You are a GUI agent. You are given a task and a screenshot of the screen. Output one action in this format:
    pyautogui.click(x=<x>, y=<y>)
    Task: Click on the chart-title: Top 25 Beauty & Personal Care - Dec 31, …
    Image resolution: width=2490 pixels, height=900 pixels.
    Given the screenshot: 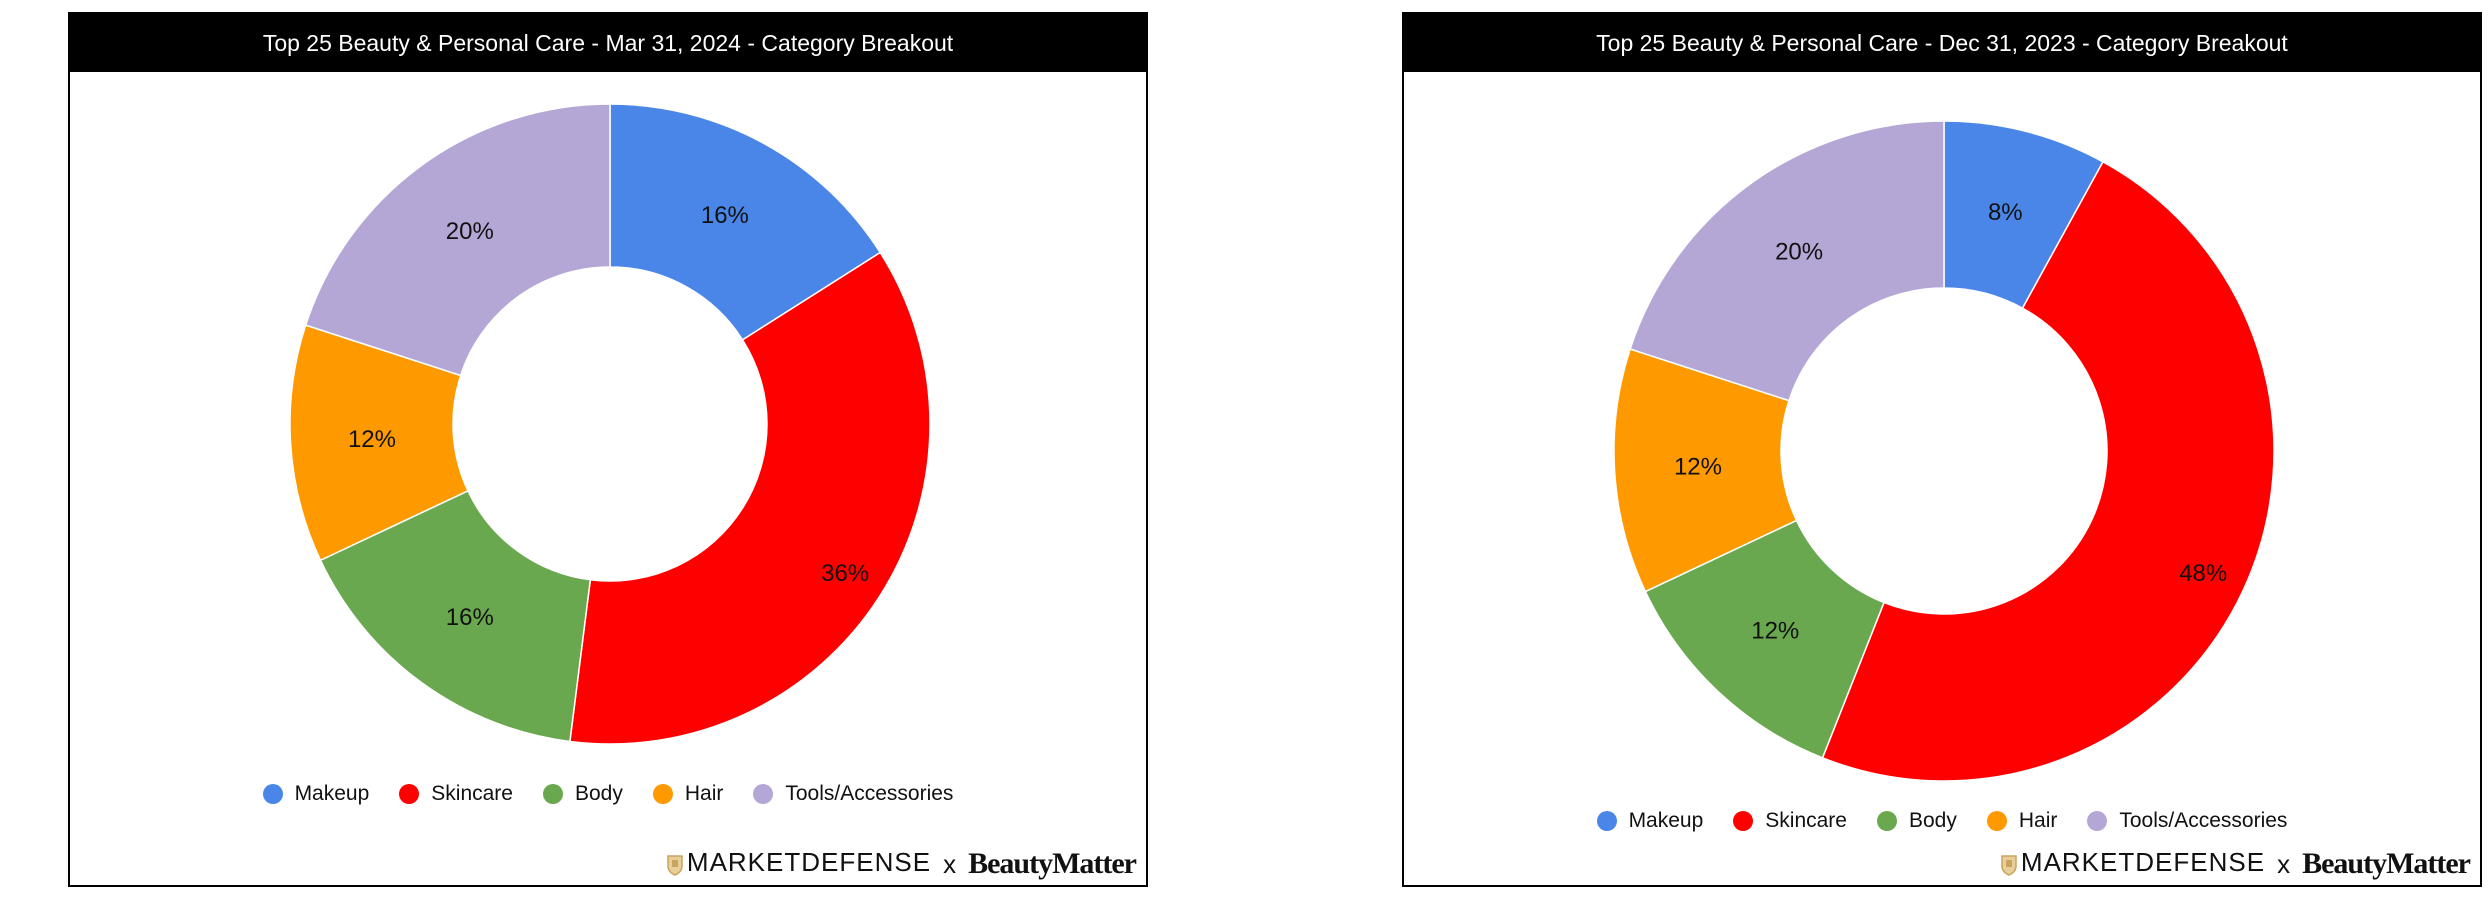 What is the action you would take?
    pyautogui.click(x=1942, y=43)
    